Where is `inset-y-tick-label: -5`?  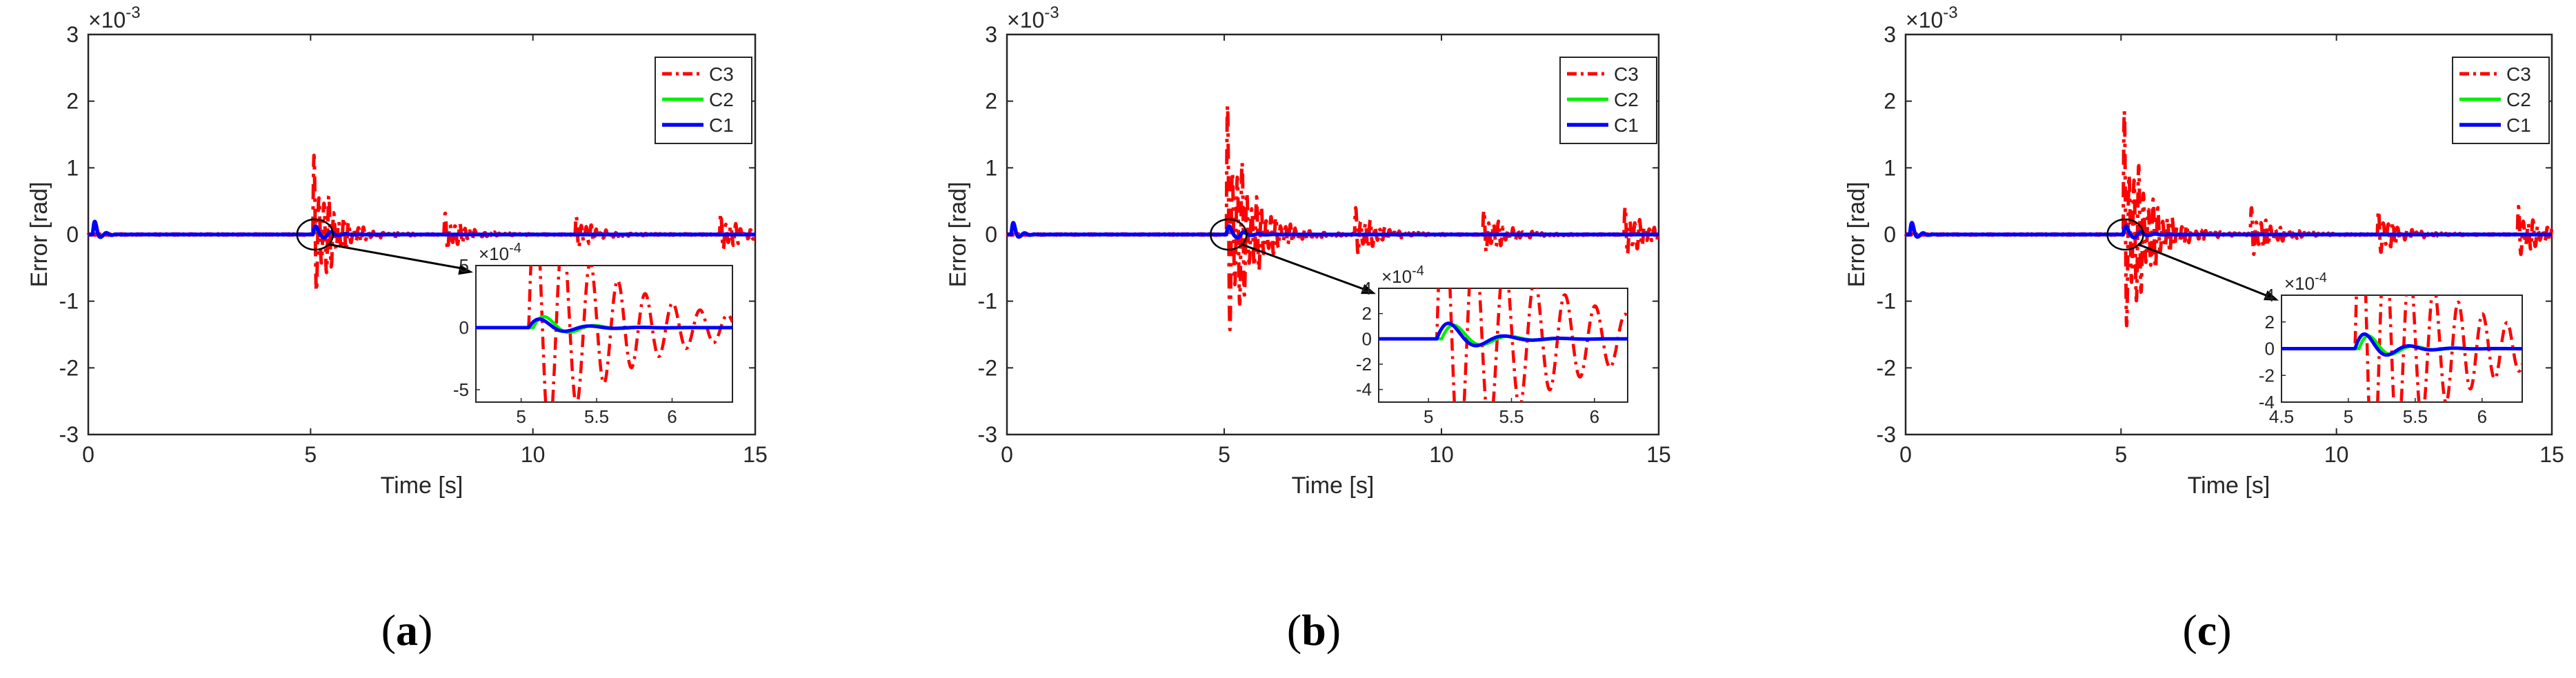 inset-y-tick-label: -5 is located at coordinates (461, 389).